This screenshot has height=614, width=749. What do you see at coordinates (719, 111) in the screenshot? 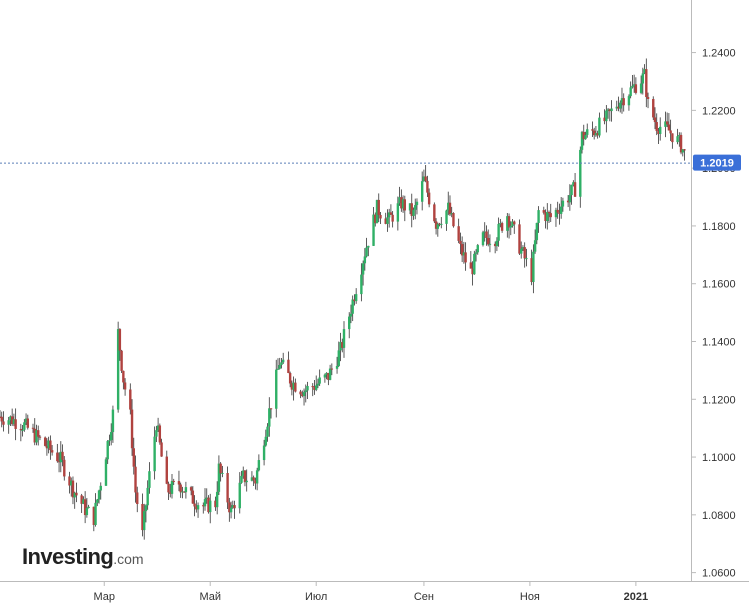
I see `y-tick-label: 1.2200` at bounding box center [719, 111].